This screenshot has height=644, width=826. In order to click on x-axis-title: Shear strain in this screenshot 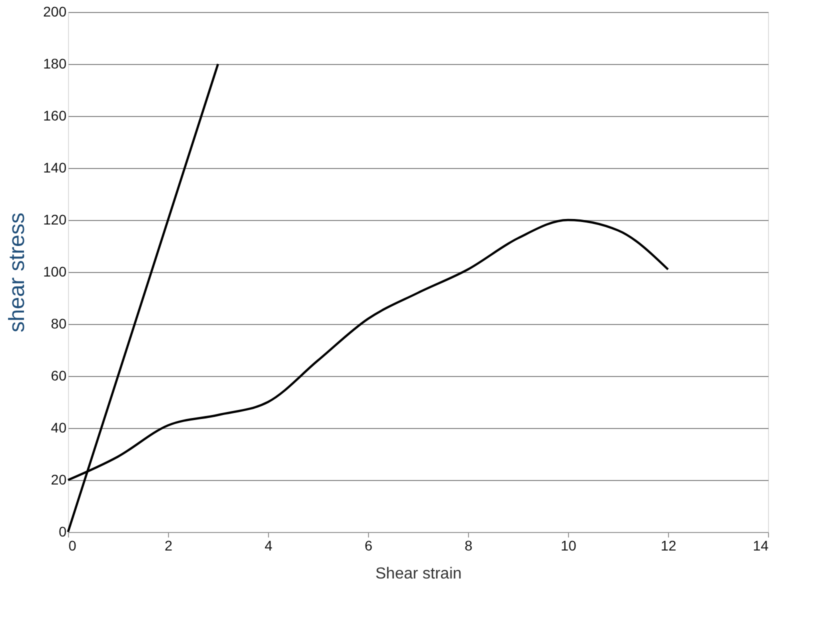, I will do `click(418, 574)`.